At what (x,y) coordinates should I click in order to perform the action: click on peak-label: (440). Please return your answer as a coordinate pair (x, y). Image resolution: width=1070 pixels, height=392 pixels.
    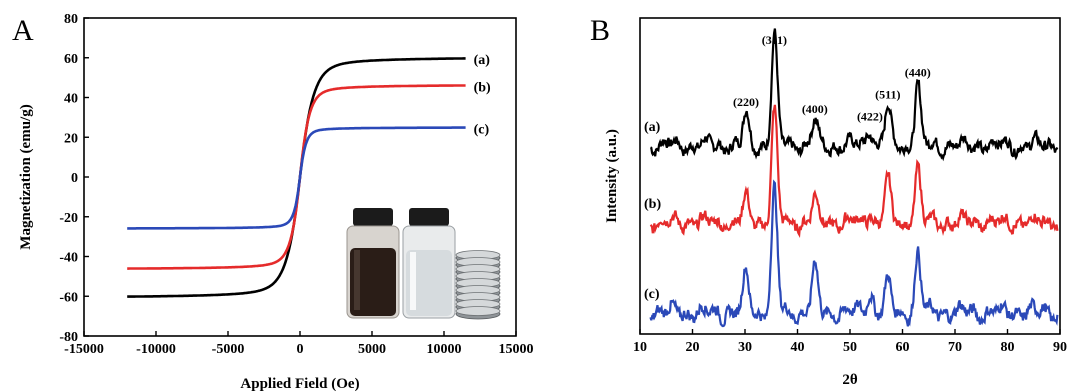
    Looking at the image, I should click on (918, 73).